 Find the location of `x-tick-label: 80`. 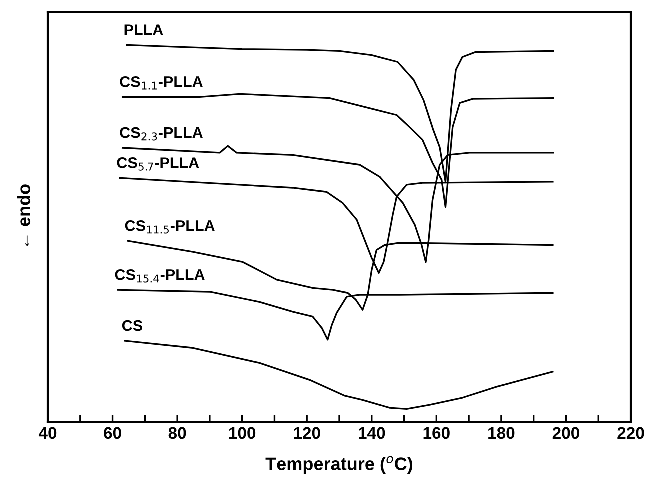

x-tick-label: 80 is located at coordinates (177, 433).